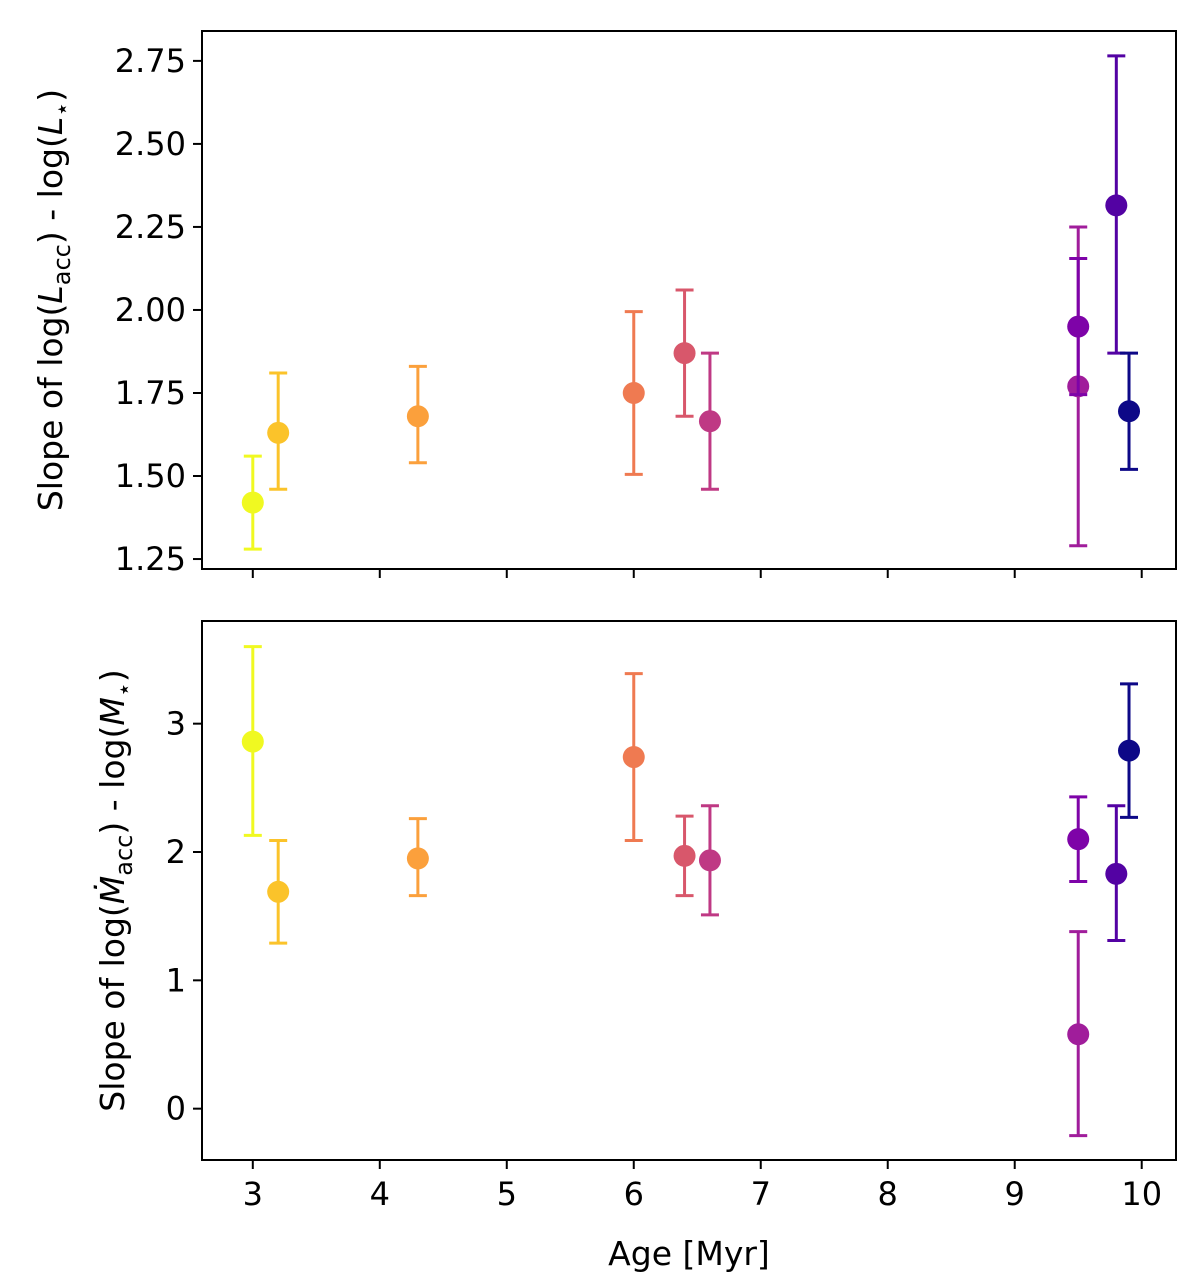  I want to click on y-tick-label: 1.25, so click(150, 559).